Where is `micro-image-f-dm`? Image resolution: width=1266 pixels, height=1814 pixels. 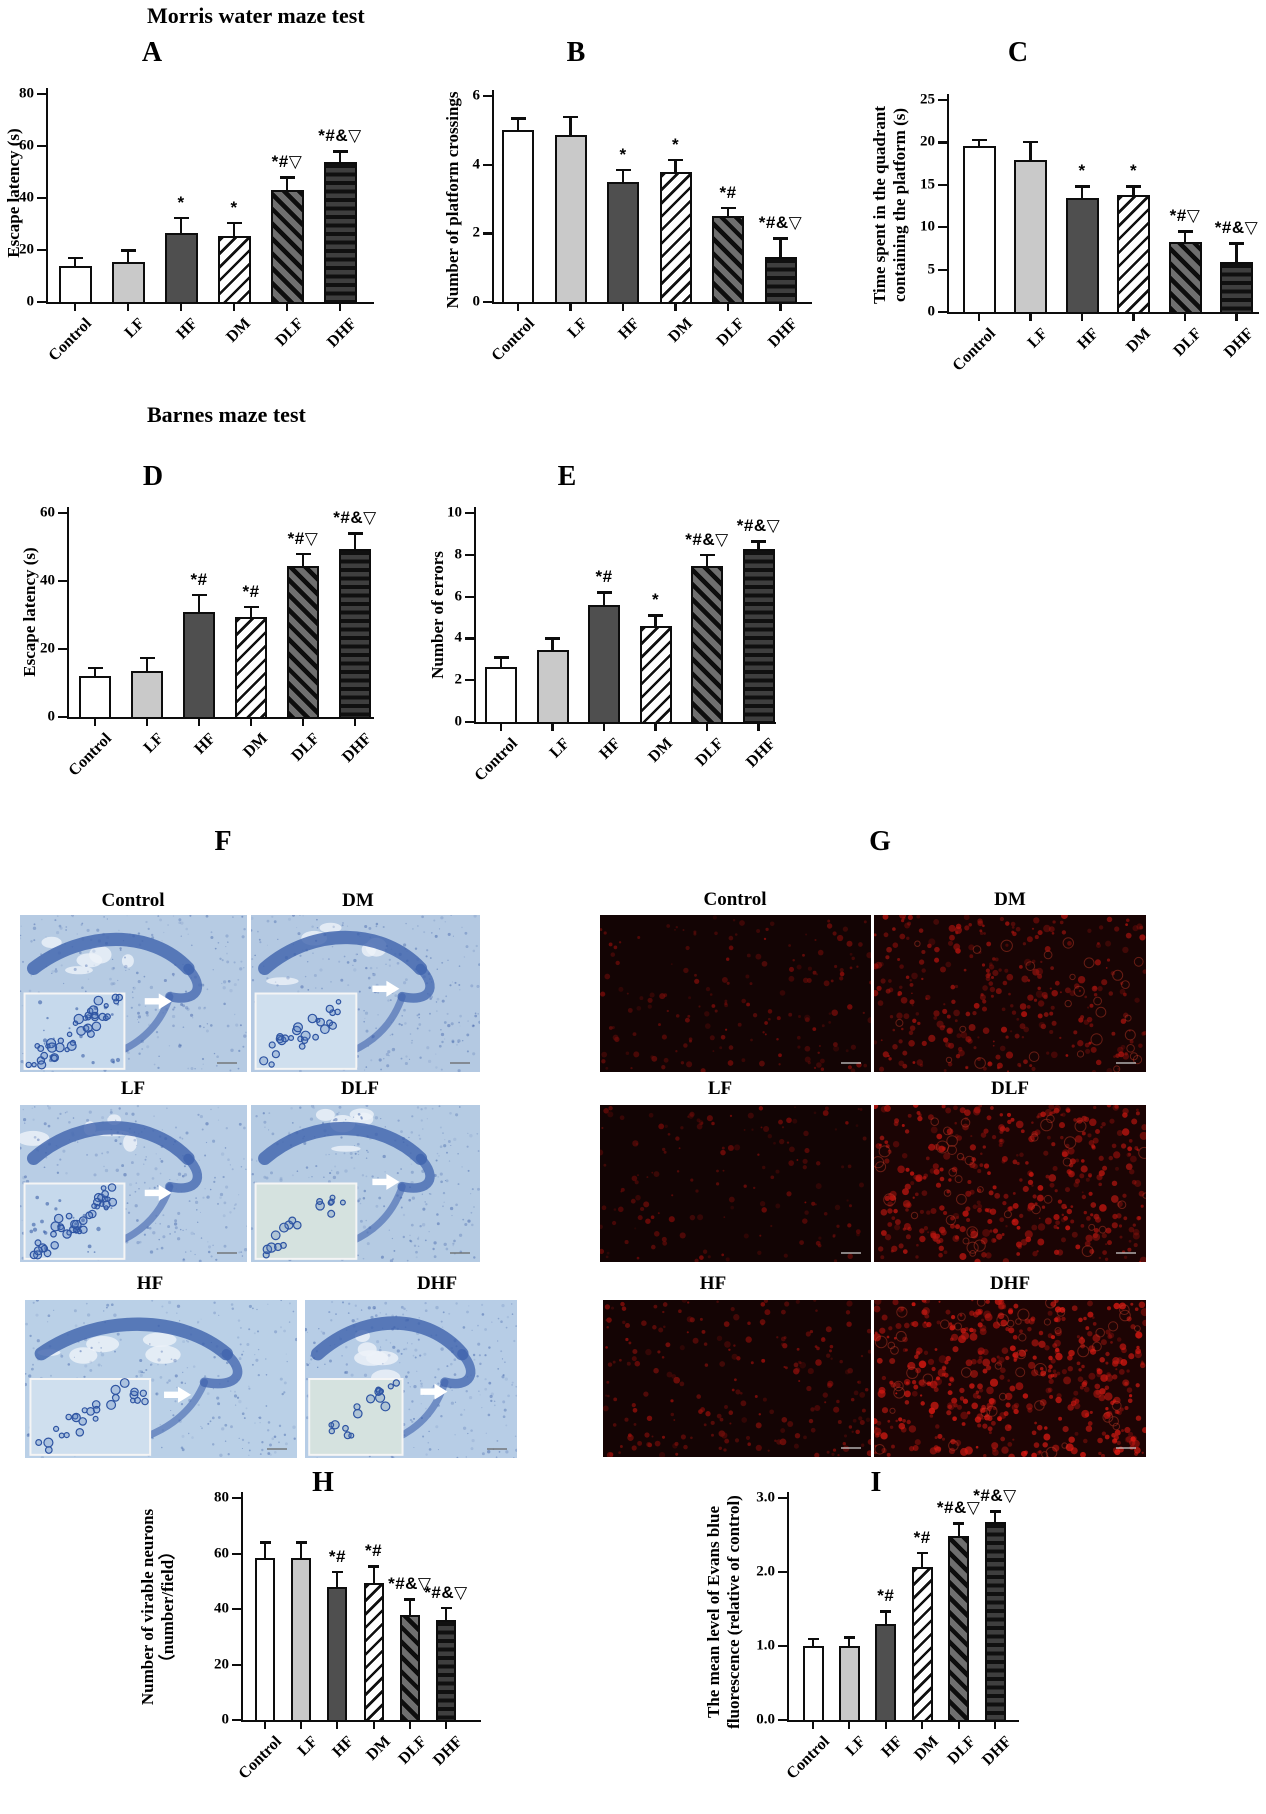
micro-image-f-dm is located at coordinates (365, 993).